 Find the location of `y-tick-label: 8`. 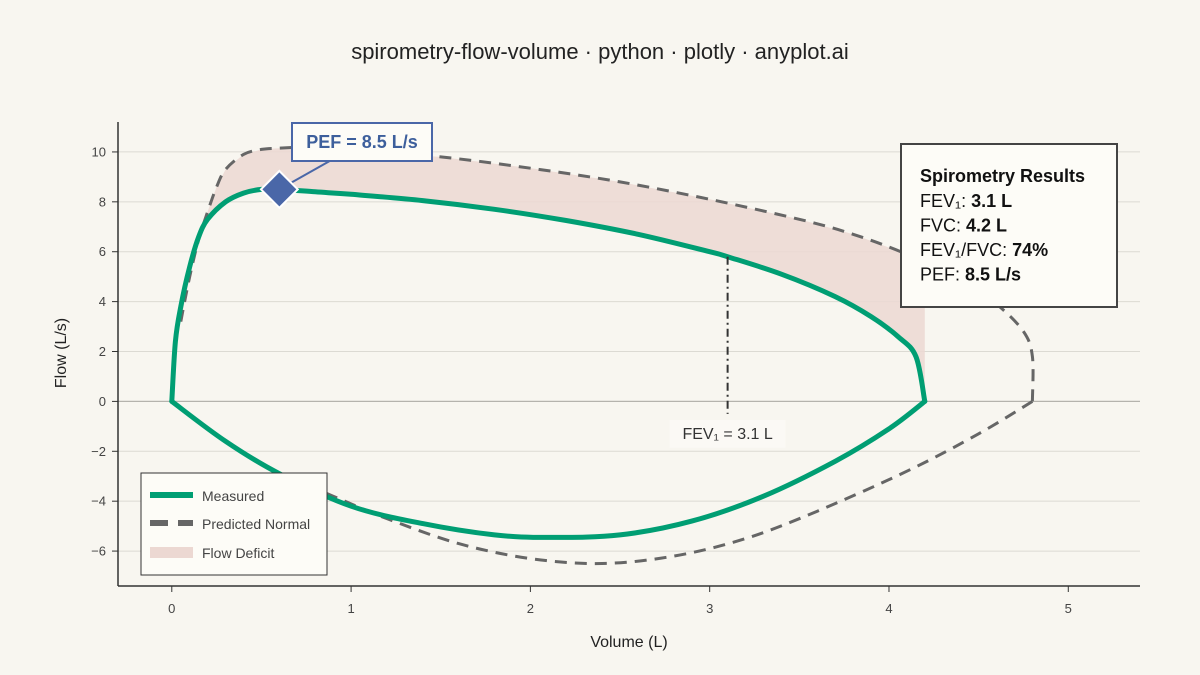

y-tick-label: 8 is located at coordinates (102, 201).